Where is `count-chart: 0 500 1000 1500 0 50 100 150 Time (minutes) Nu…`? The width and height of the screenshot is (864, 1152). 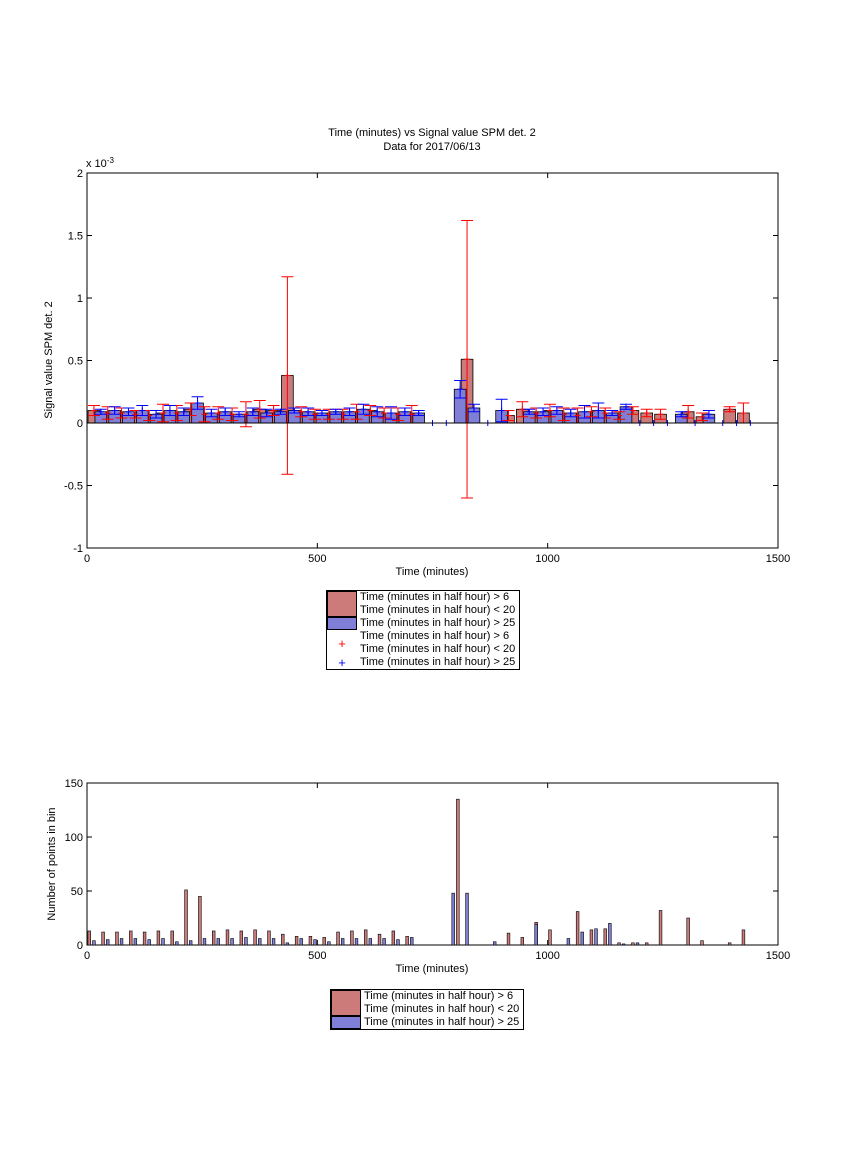 count-chart: 0 500 1000 1500 0 50 100 150 Time (minutes) Nu… is located at coordinates (418, 876).